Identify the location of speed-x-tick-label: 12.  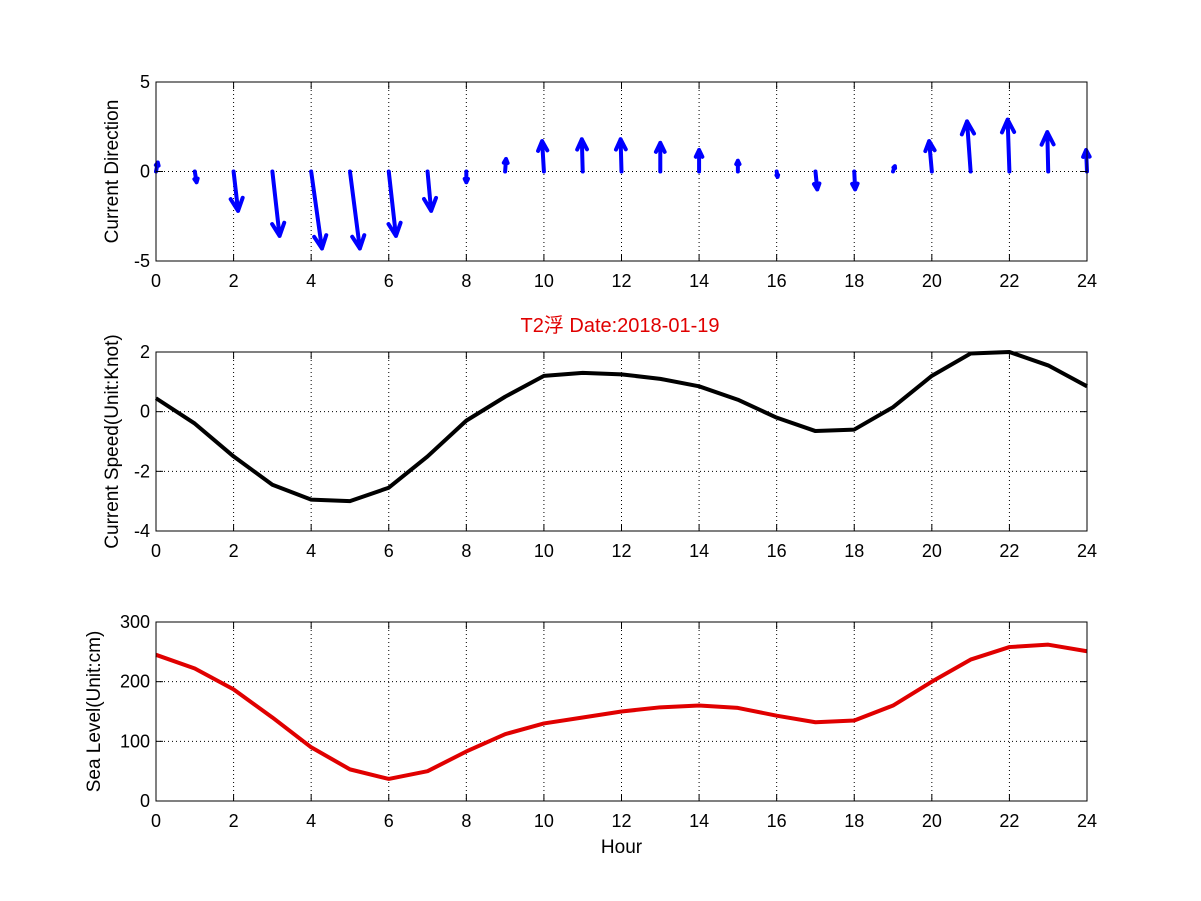
(621, 551).